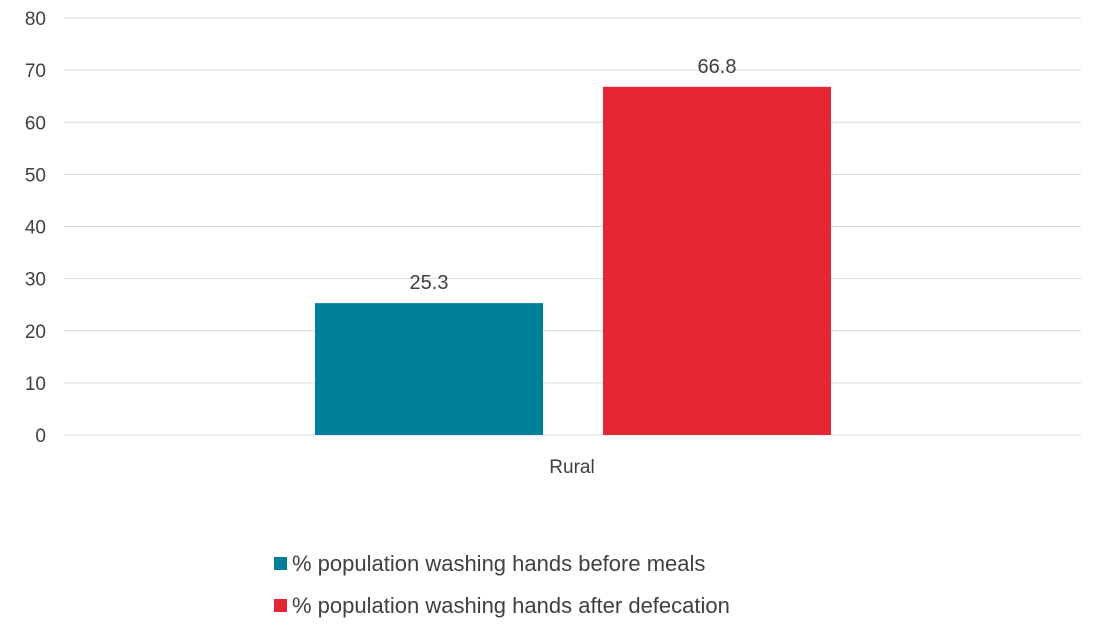  Describe the element at coordinates (35, 280) in the screenshot. I see `y-tick-label: 30` at that location.